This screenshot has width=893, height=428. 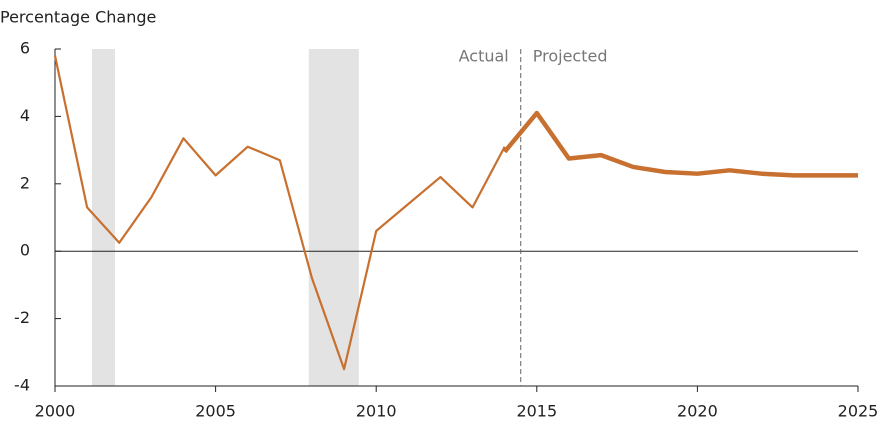 I want to click on annotation: Actual, so click(x=484, y=56).